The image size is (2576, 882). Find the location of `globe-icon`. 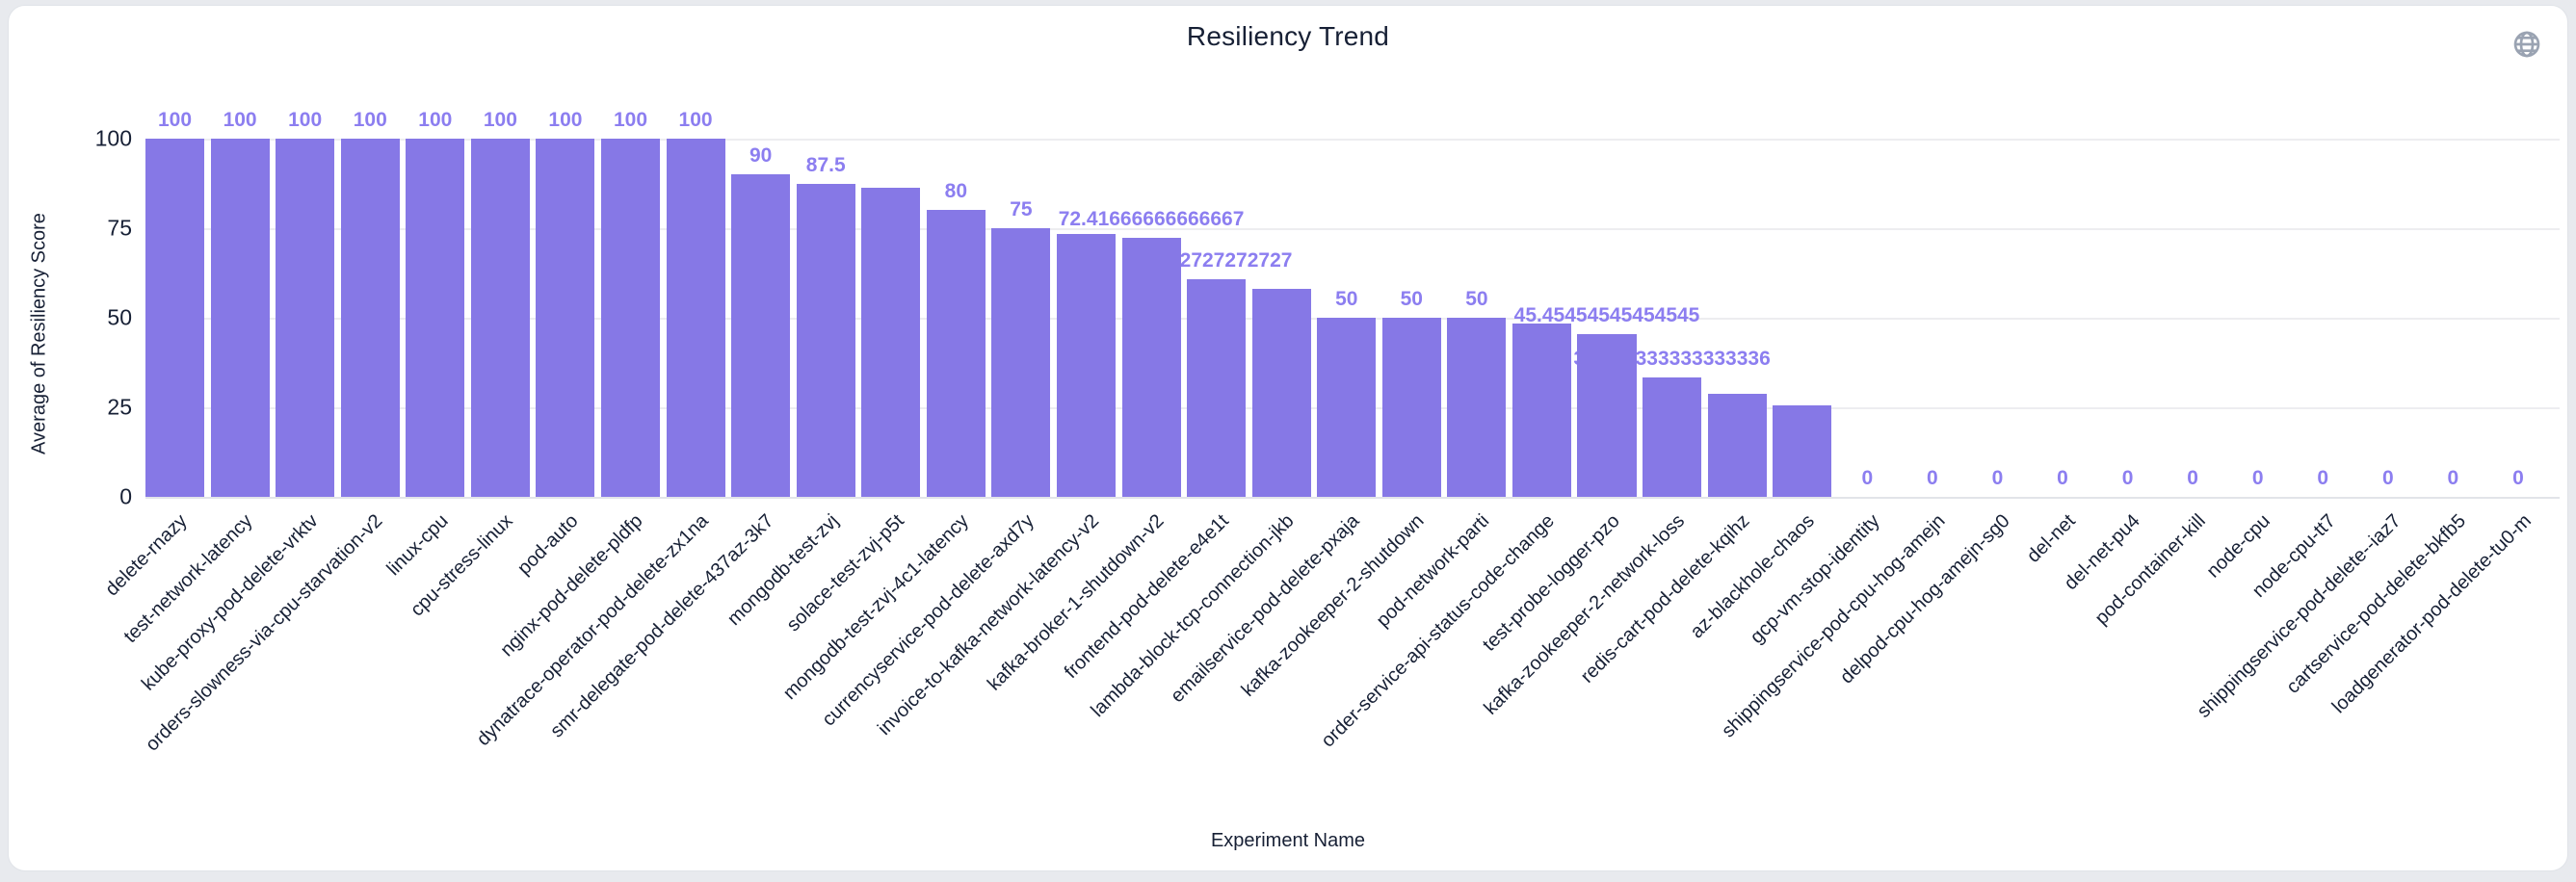

globe-icon is located at coordinates (2526, 44).